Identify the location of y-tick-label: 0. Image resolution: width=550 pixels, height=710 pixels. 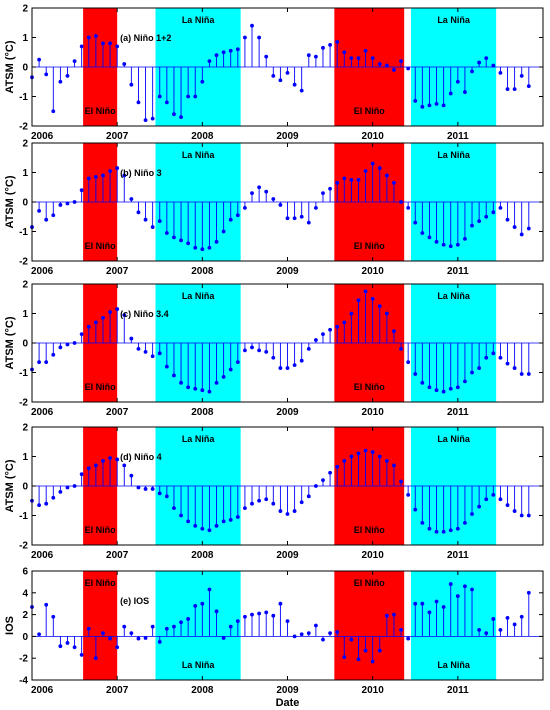
(25, 344).